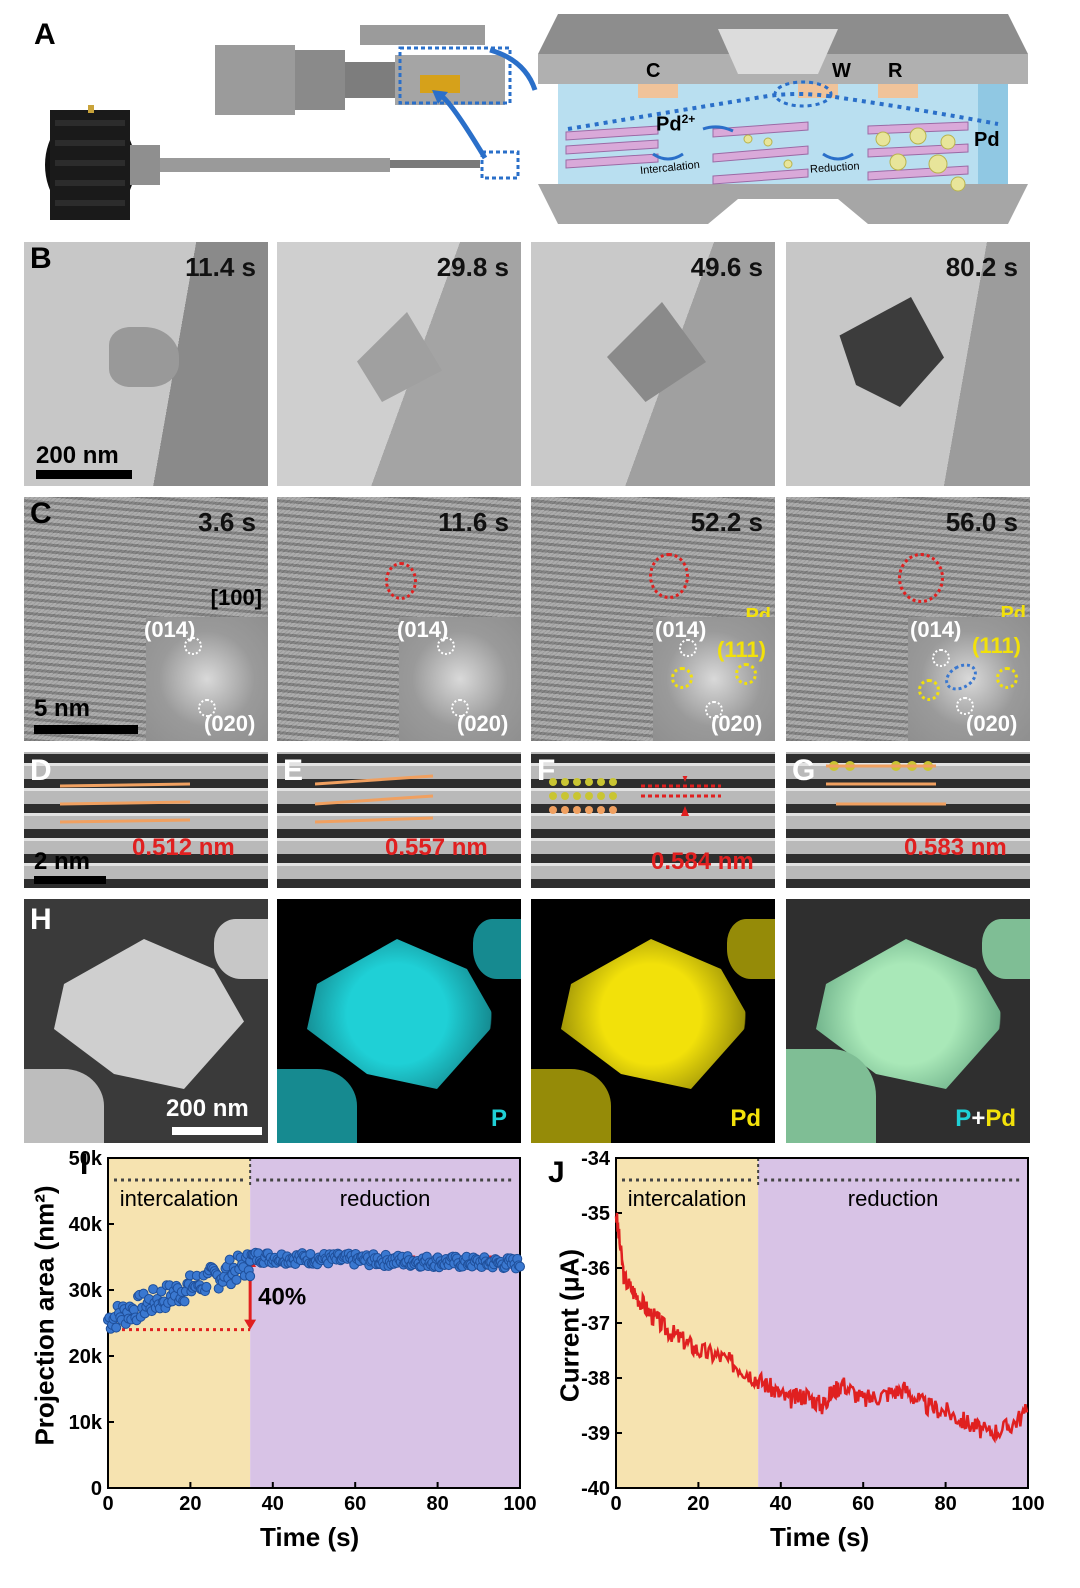  What do you see at coordinates (86, 1291) in the screenshot?
I see `y-tick-label: 30k` at bounding box center [86, 1291].